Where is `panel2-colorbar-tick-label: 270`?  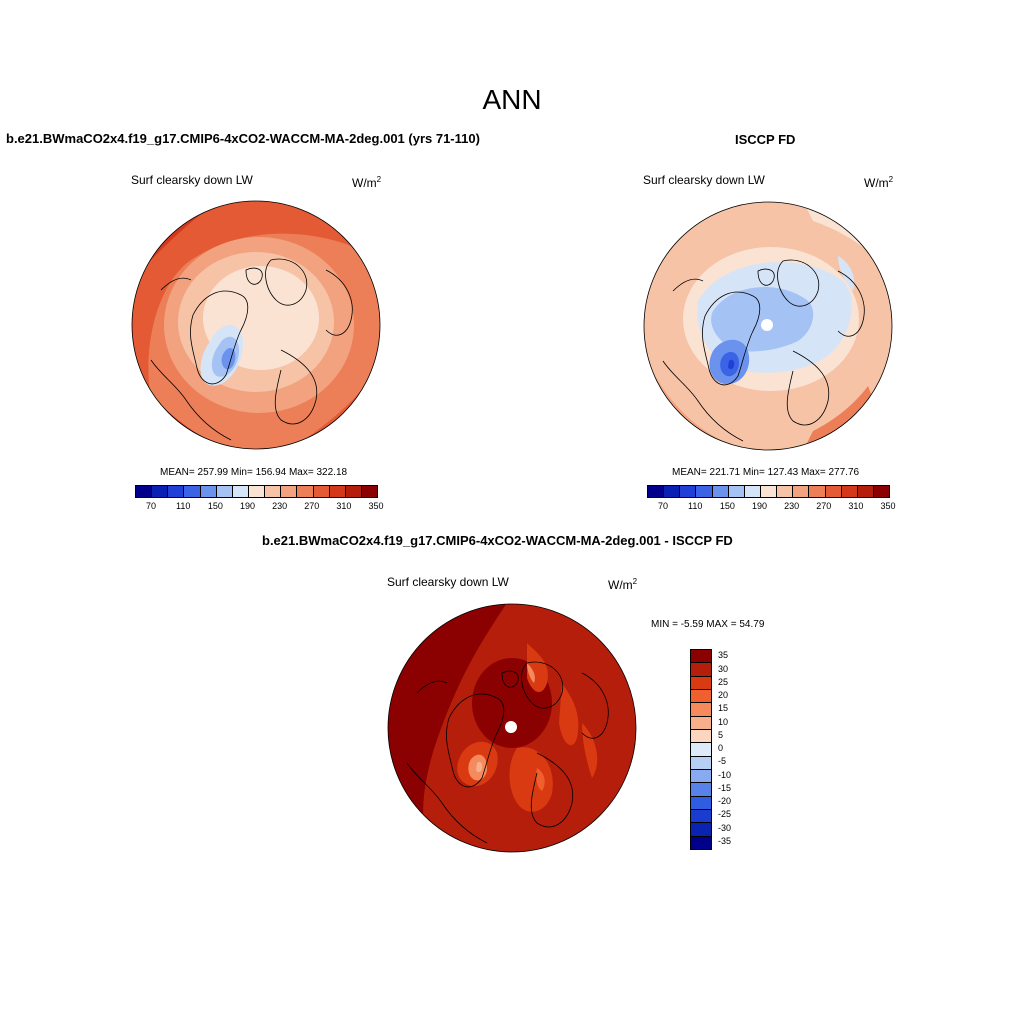
panel2-colorbar-tick-label: 270 is located at coordinates (824, 506).